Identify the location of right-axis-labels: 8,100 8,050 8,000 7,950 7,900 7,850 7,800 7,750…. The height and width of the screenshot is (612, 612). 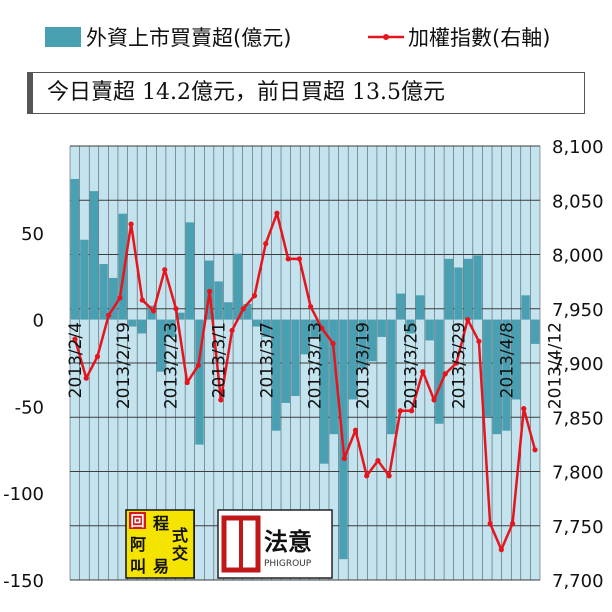
(578, 364).